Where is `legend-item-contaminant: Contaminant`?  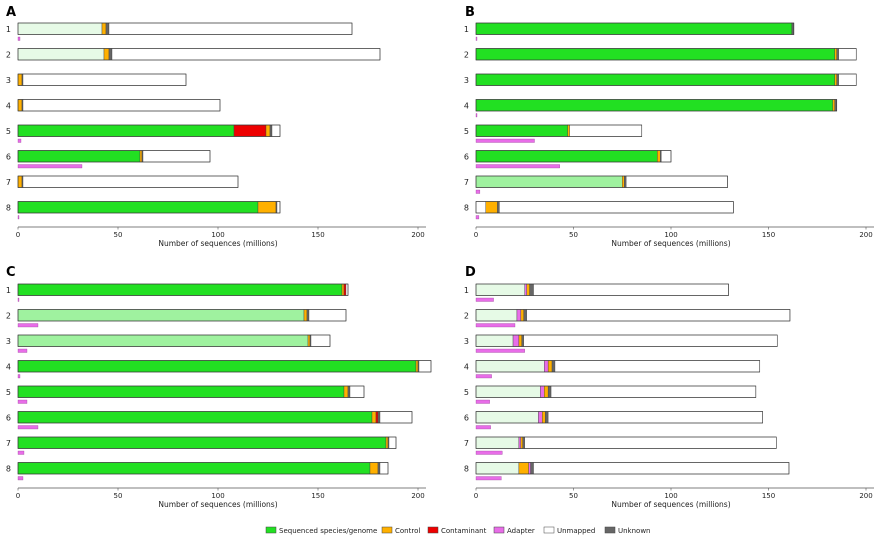
legend-item-contaminant: Contaminant is located at coordinates (457, 530).